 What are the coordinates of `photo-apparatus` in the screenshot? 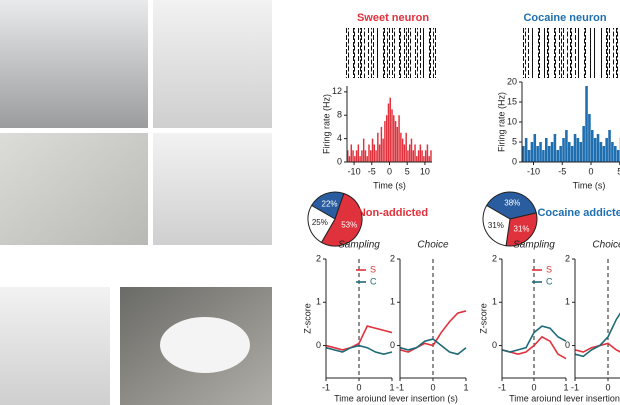 It's located at (74, 64).